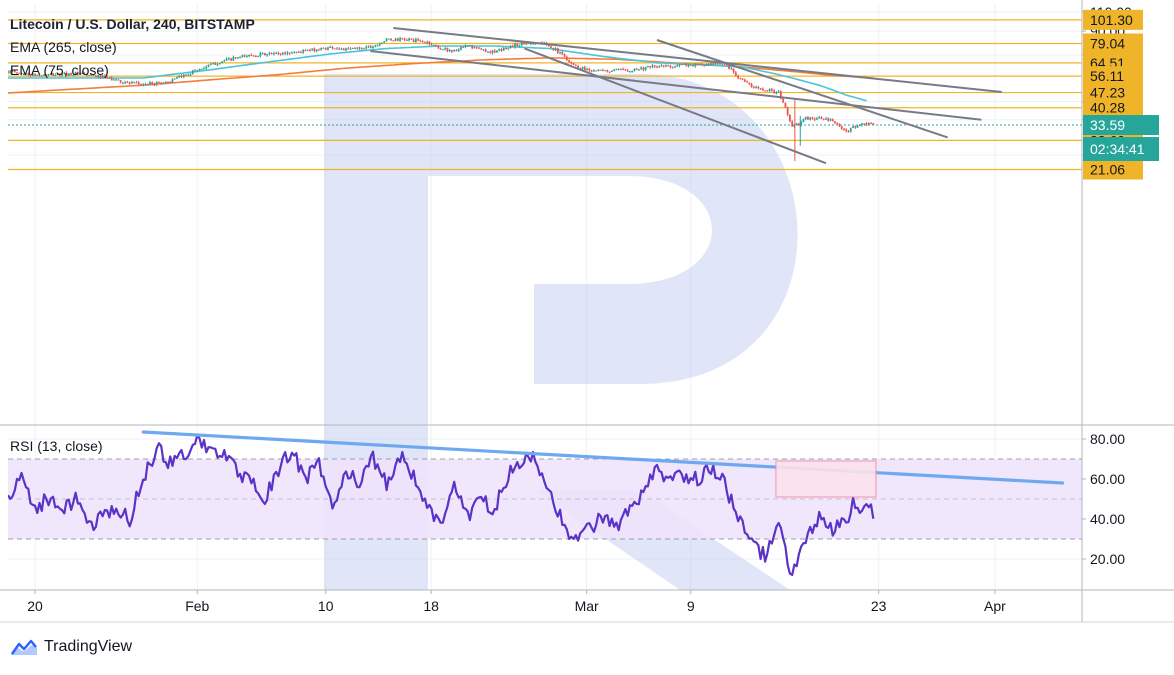 This screenshot has height=675, width=1174. Describe the element at coordinates (56, 446) in the screenshot. I see `rsi-legend: RSI (13, close)` at that location.